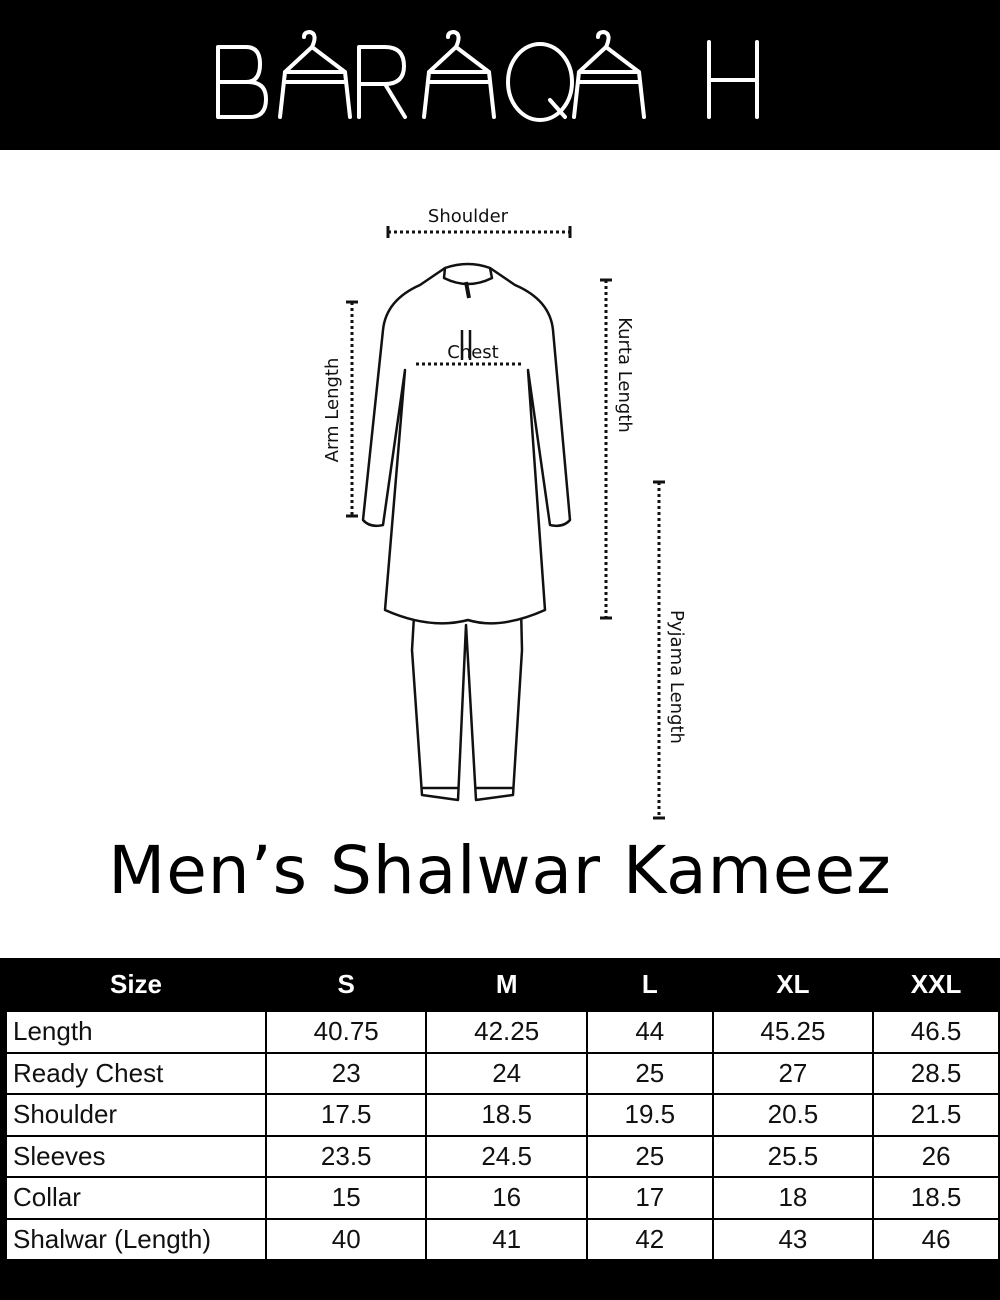  Describe the element at coordinates (936, 1239) in the screenshot. I see `table-cell: 46` at that location.